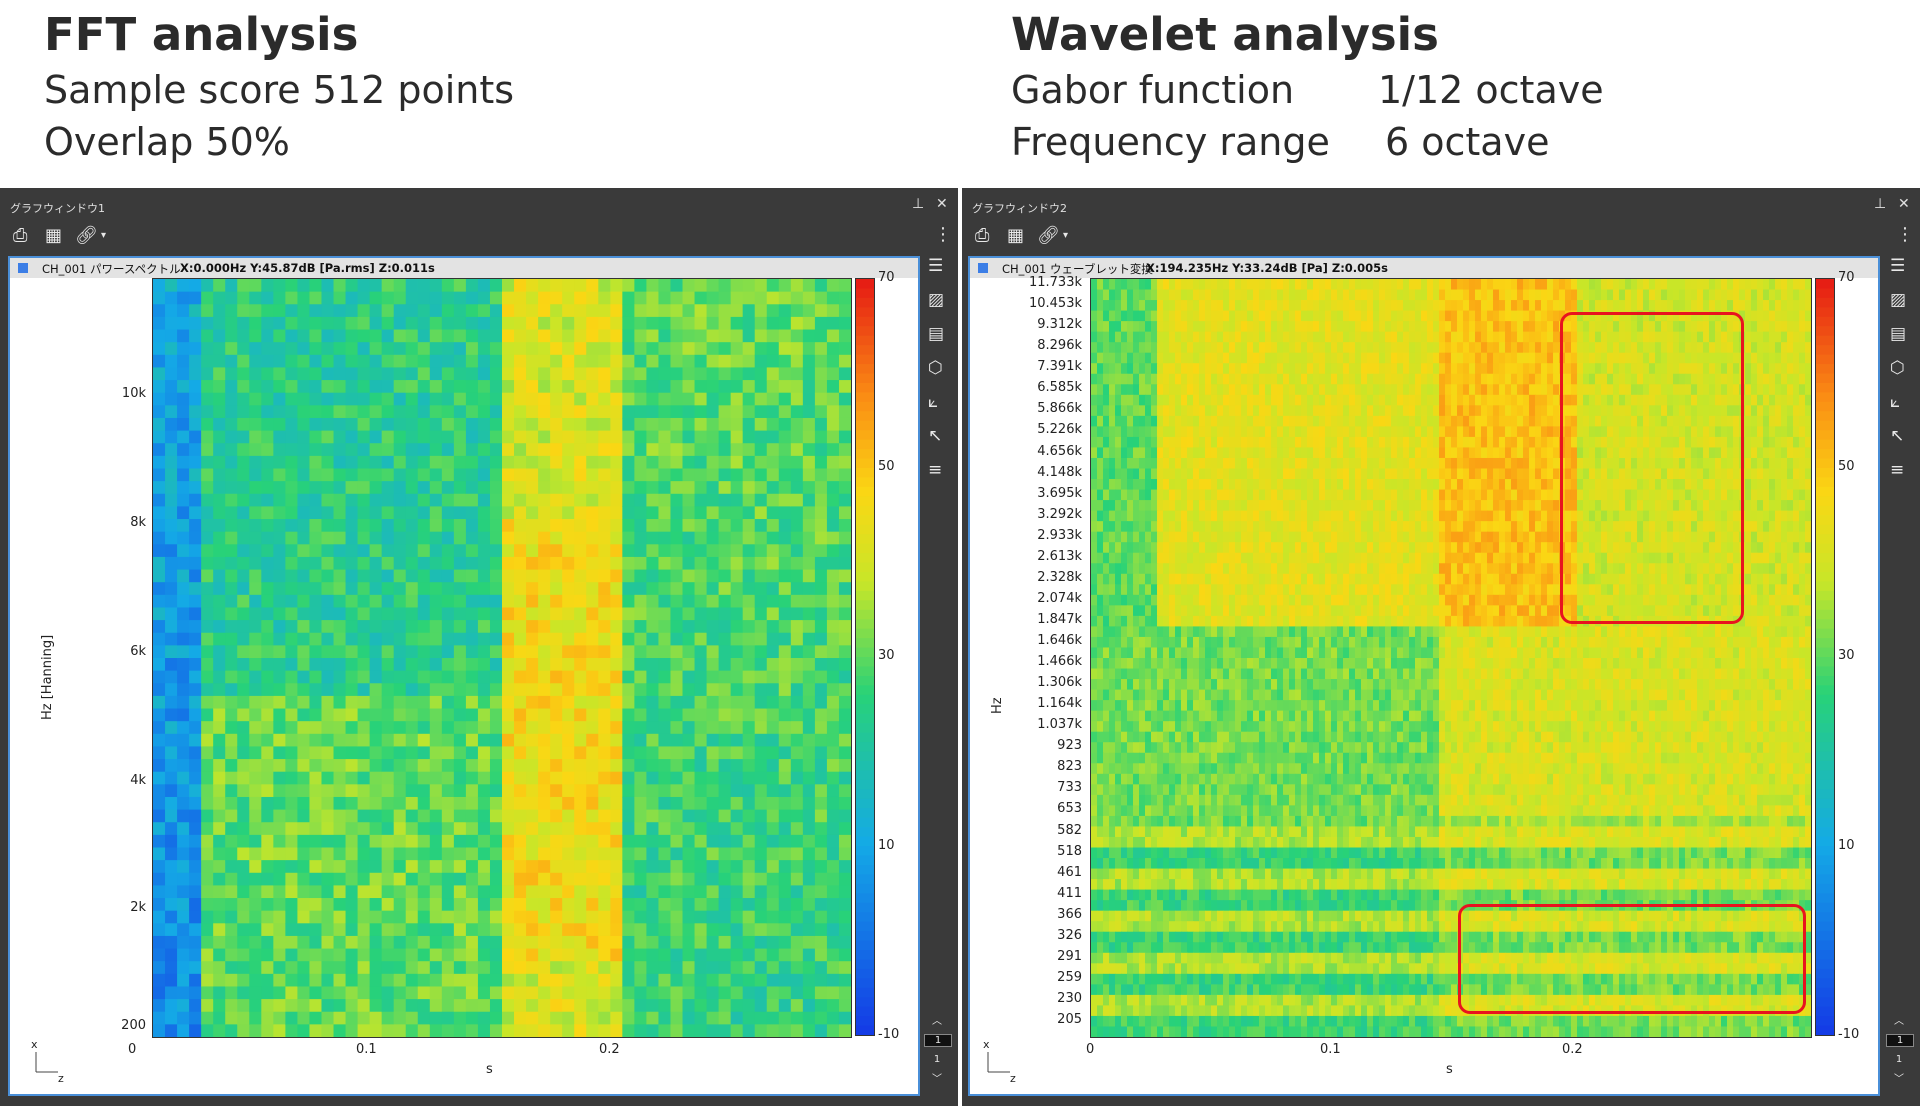 Image resolution: width=1920 pixels, height=1106 pixels. Describe the element at coordinates (937, 1079) in the screenshot. I see `page-down-icon: ﹀` at that location.